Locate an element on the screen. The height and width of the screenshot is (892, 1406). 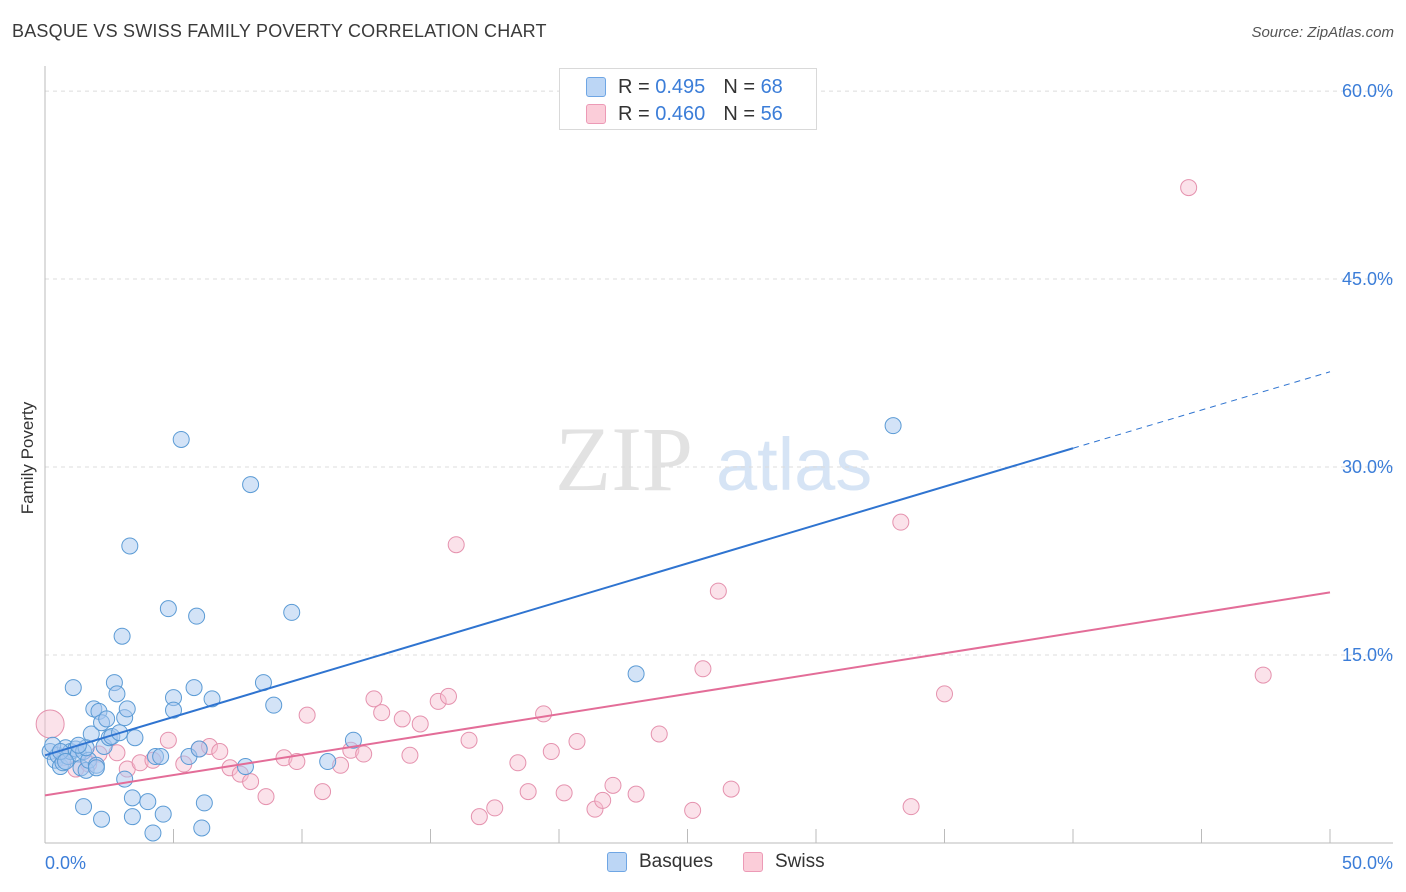
r-value: 0.495 is located at coordinates (680, 86).